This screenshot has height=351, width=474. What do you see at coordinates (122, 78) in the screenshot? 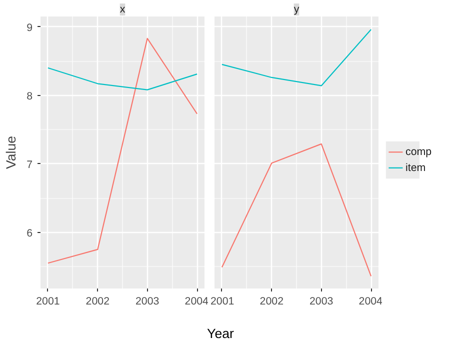
I see `line-series` at bounding box center [122, 78].